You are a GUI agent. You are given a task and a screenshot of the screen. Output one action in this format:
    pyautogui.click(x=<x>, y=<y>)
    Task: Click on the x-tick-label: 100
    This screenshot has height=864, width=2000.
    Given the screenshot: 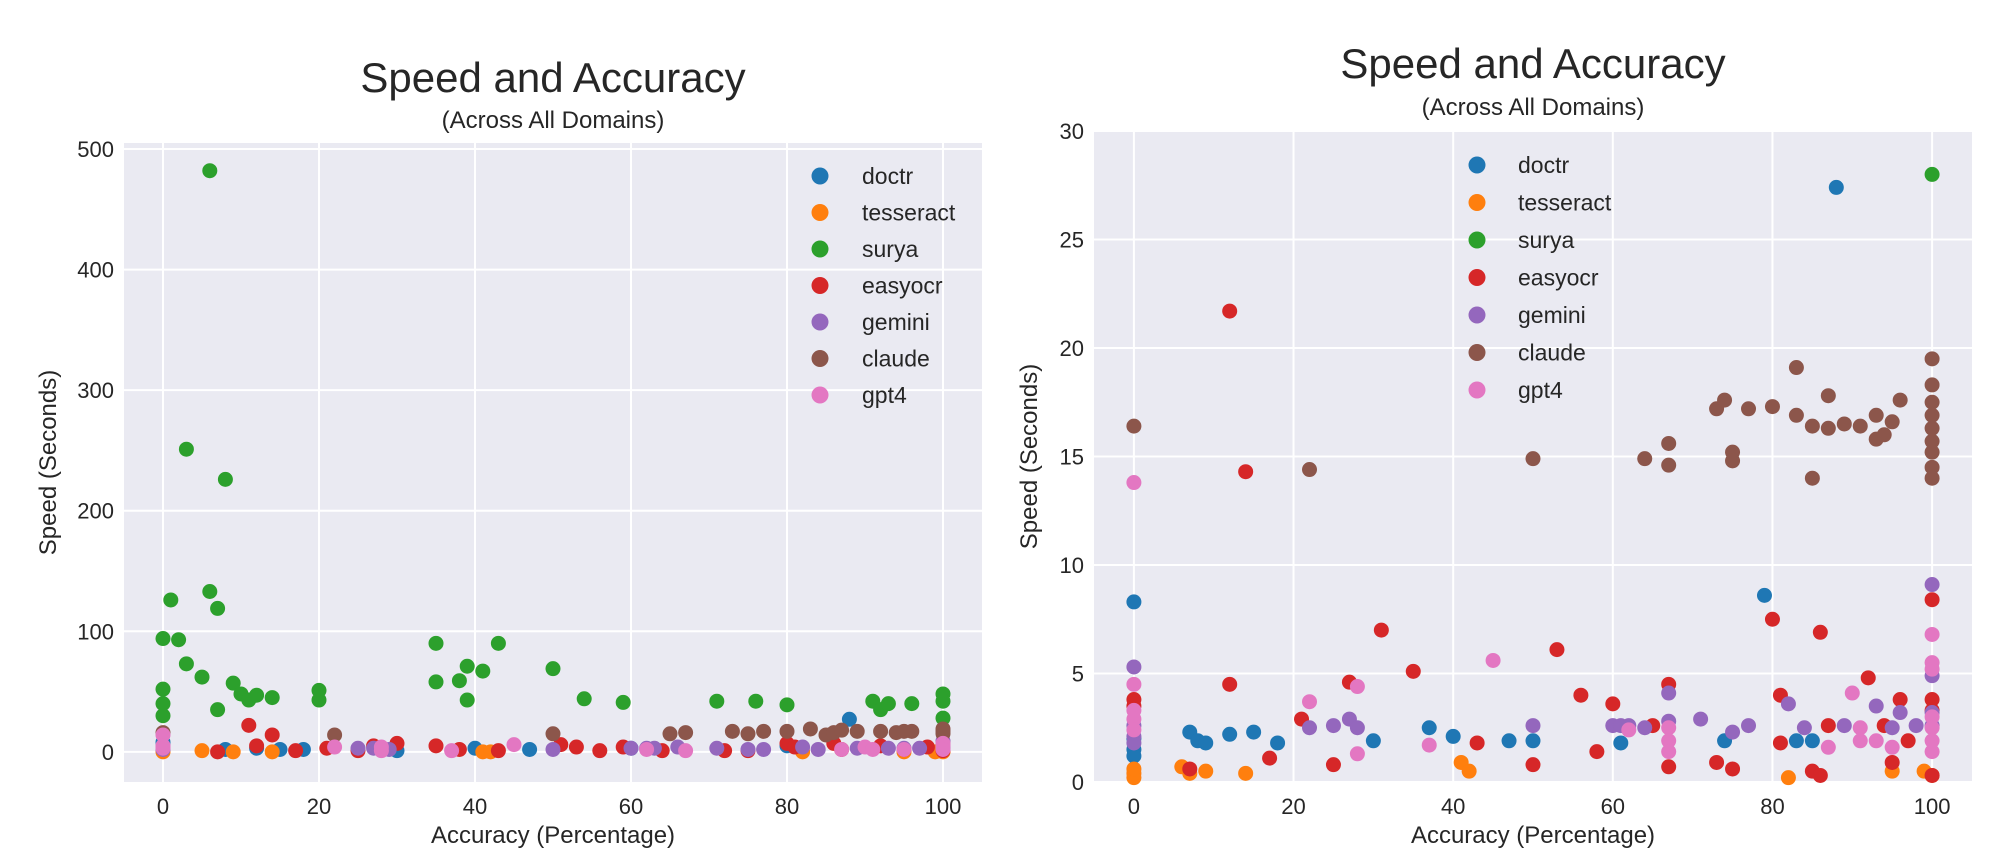 What is the action you would take?
    pyautogui.click(x=943, y=806)
    